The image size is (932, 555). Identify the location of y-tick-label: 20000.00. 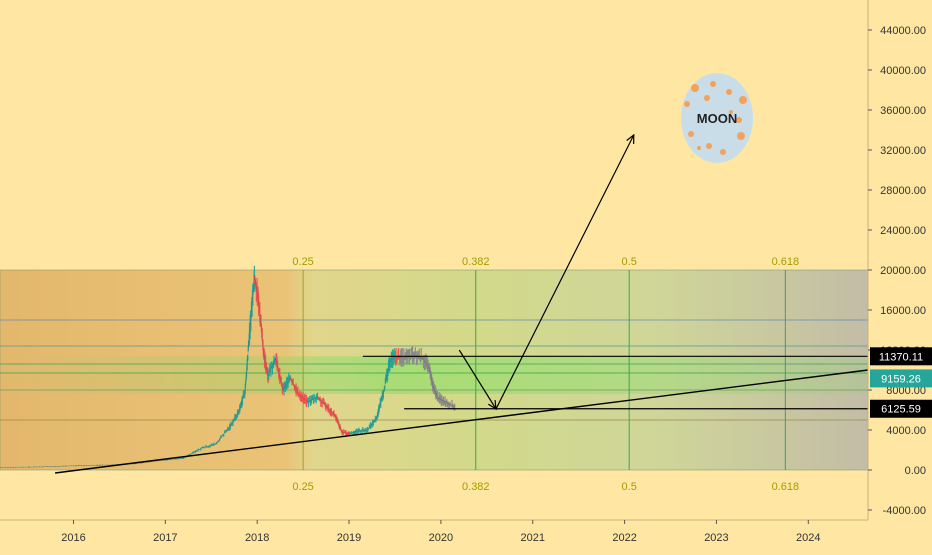
(903, 271).